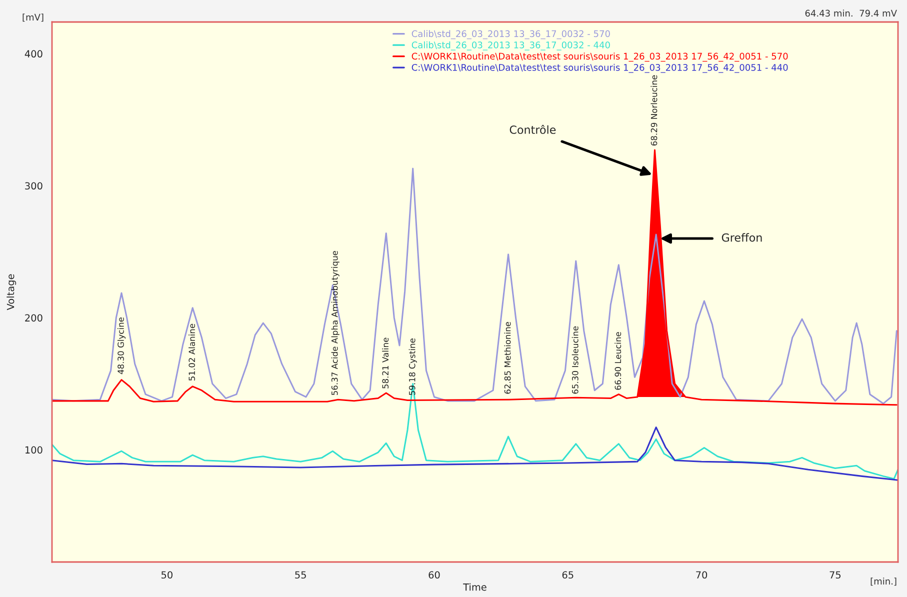 This screenshot has width=907, height=597. Describe the element at coordinates (33, 186) in the screenshot. I see `y-tick-label: 300` at that location.